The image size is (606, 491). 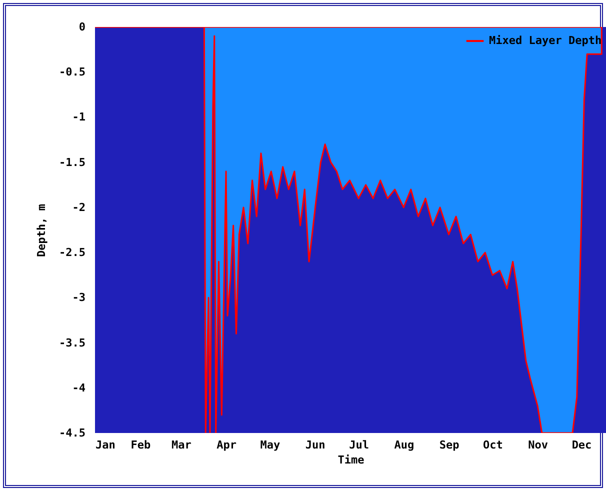 What do you see at coordinates (449, 445) in the screenshot?
I see `x-tick-label: Sep` at bounding box center [449, 445].